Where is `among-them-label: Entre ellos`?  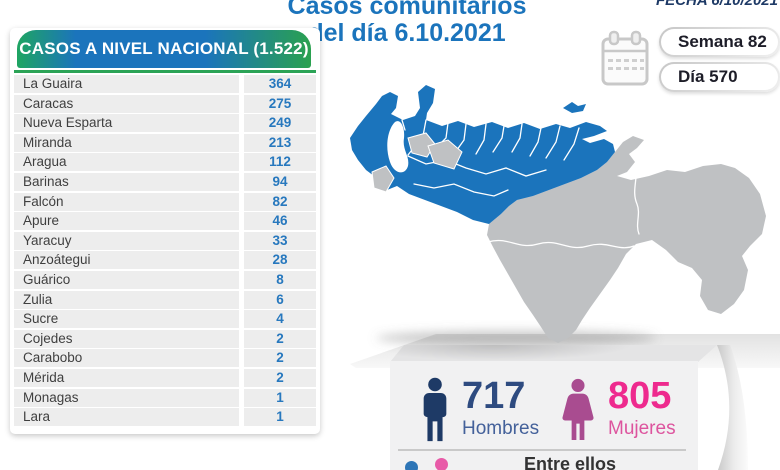
among-them-label: Entre ellos is located at coordinates (570, 462).